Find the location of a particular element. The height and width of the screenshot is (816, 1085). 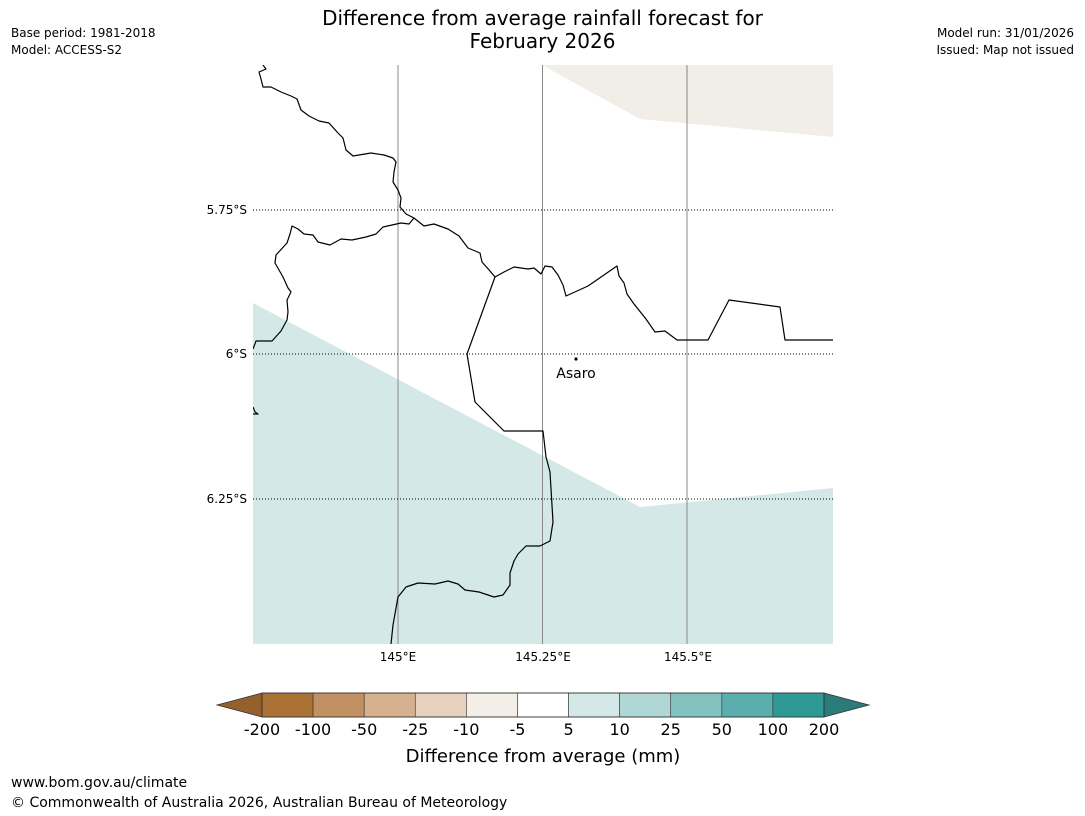

longitude-labels: 145°E 145.25°E 145.5°E is located at coordinates (546, 657).